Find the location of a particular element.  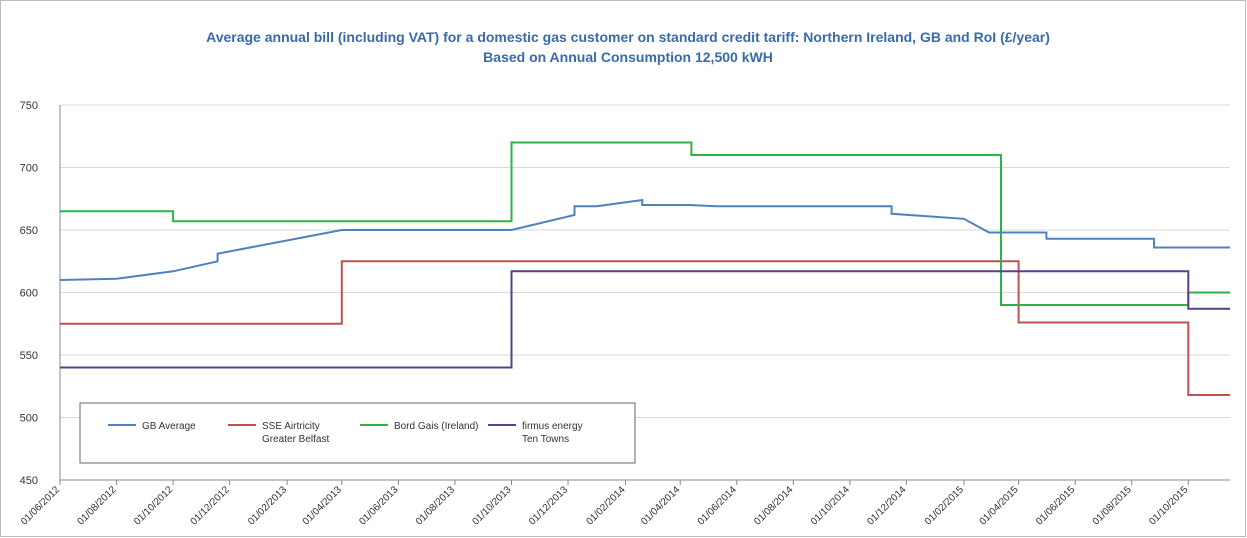

legend-box is located at coordinates (357, 433).